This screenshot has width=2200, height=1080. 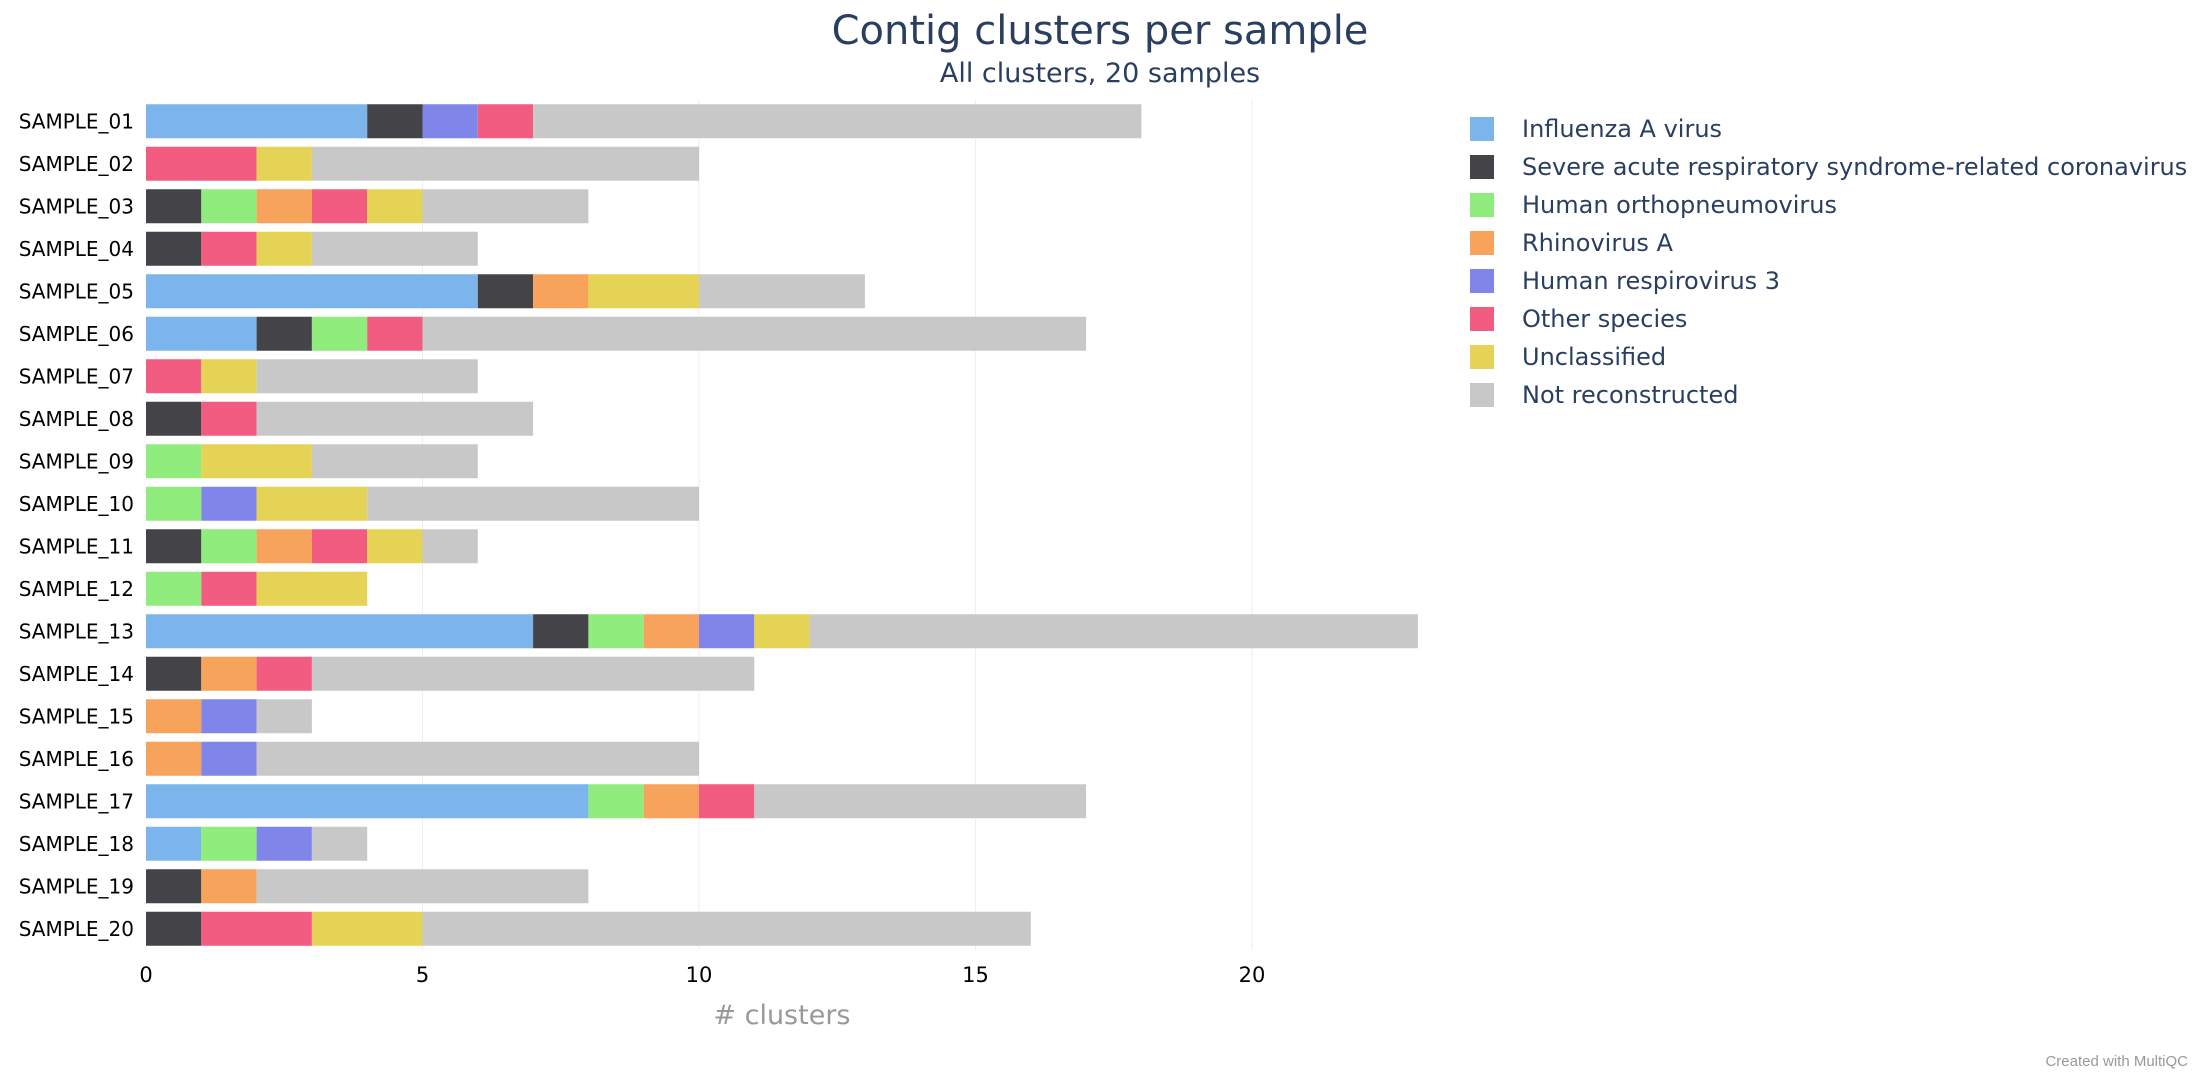 I want to click on legend-item: Other species, so click(x=1828, y=319).